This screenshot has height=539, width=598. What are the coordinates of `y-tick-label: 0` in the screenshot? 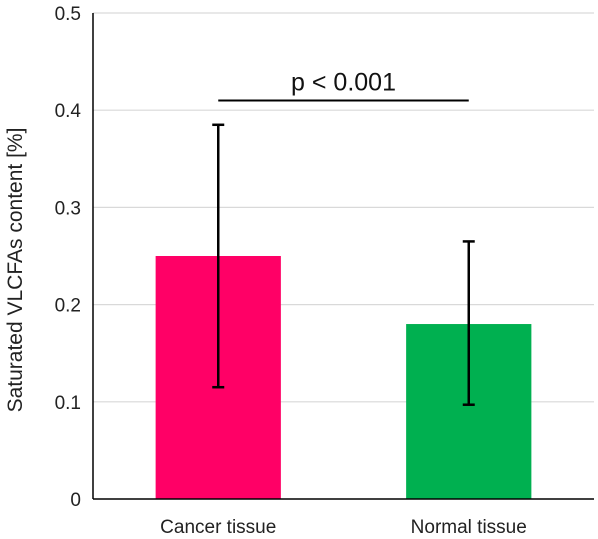 It's located at (75, 500).